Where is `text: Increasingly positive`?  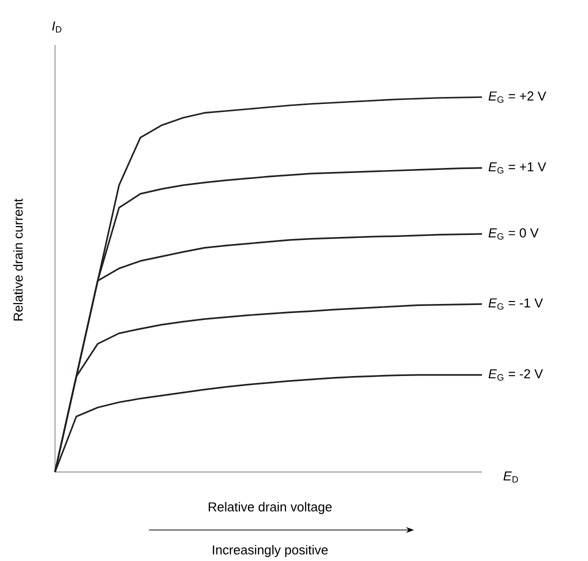 text: Increasingly positive is located at coordinates (270, 551).